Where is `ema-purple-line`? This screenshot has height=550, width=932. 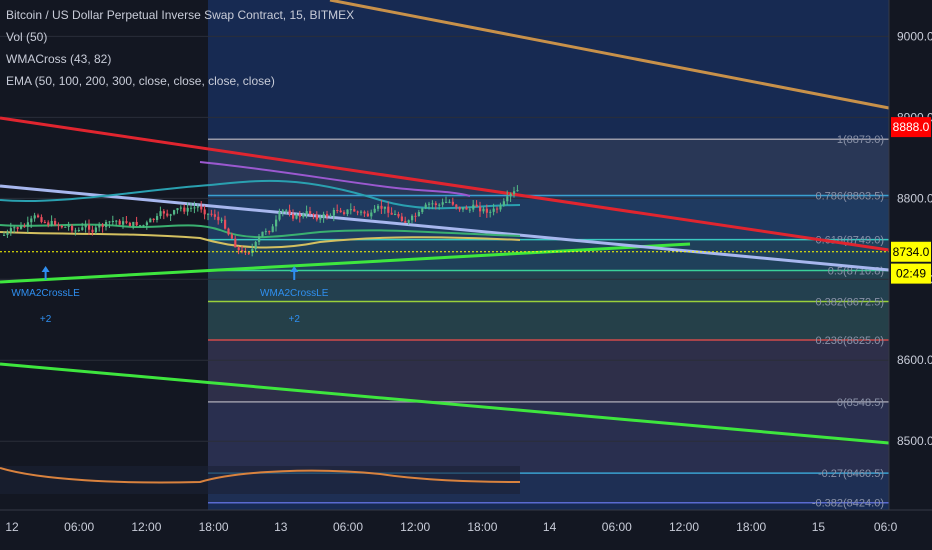
ema-purple-line is located at coordinates (335, 179).